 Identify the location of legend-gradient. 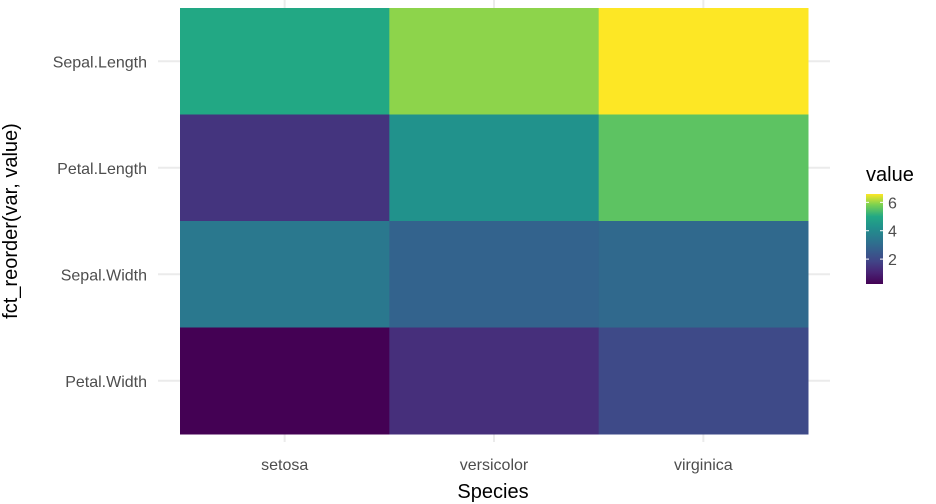
(874, 239).